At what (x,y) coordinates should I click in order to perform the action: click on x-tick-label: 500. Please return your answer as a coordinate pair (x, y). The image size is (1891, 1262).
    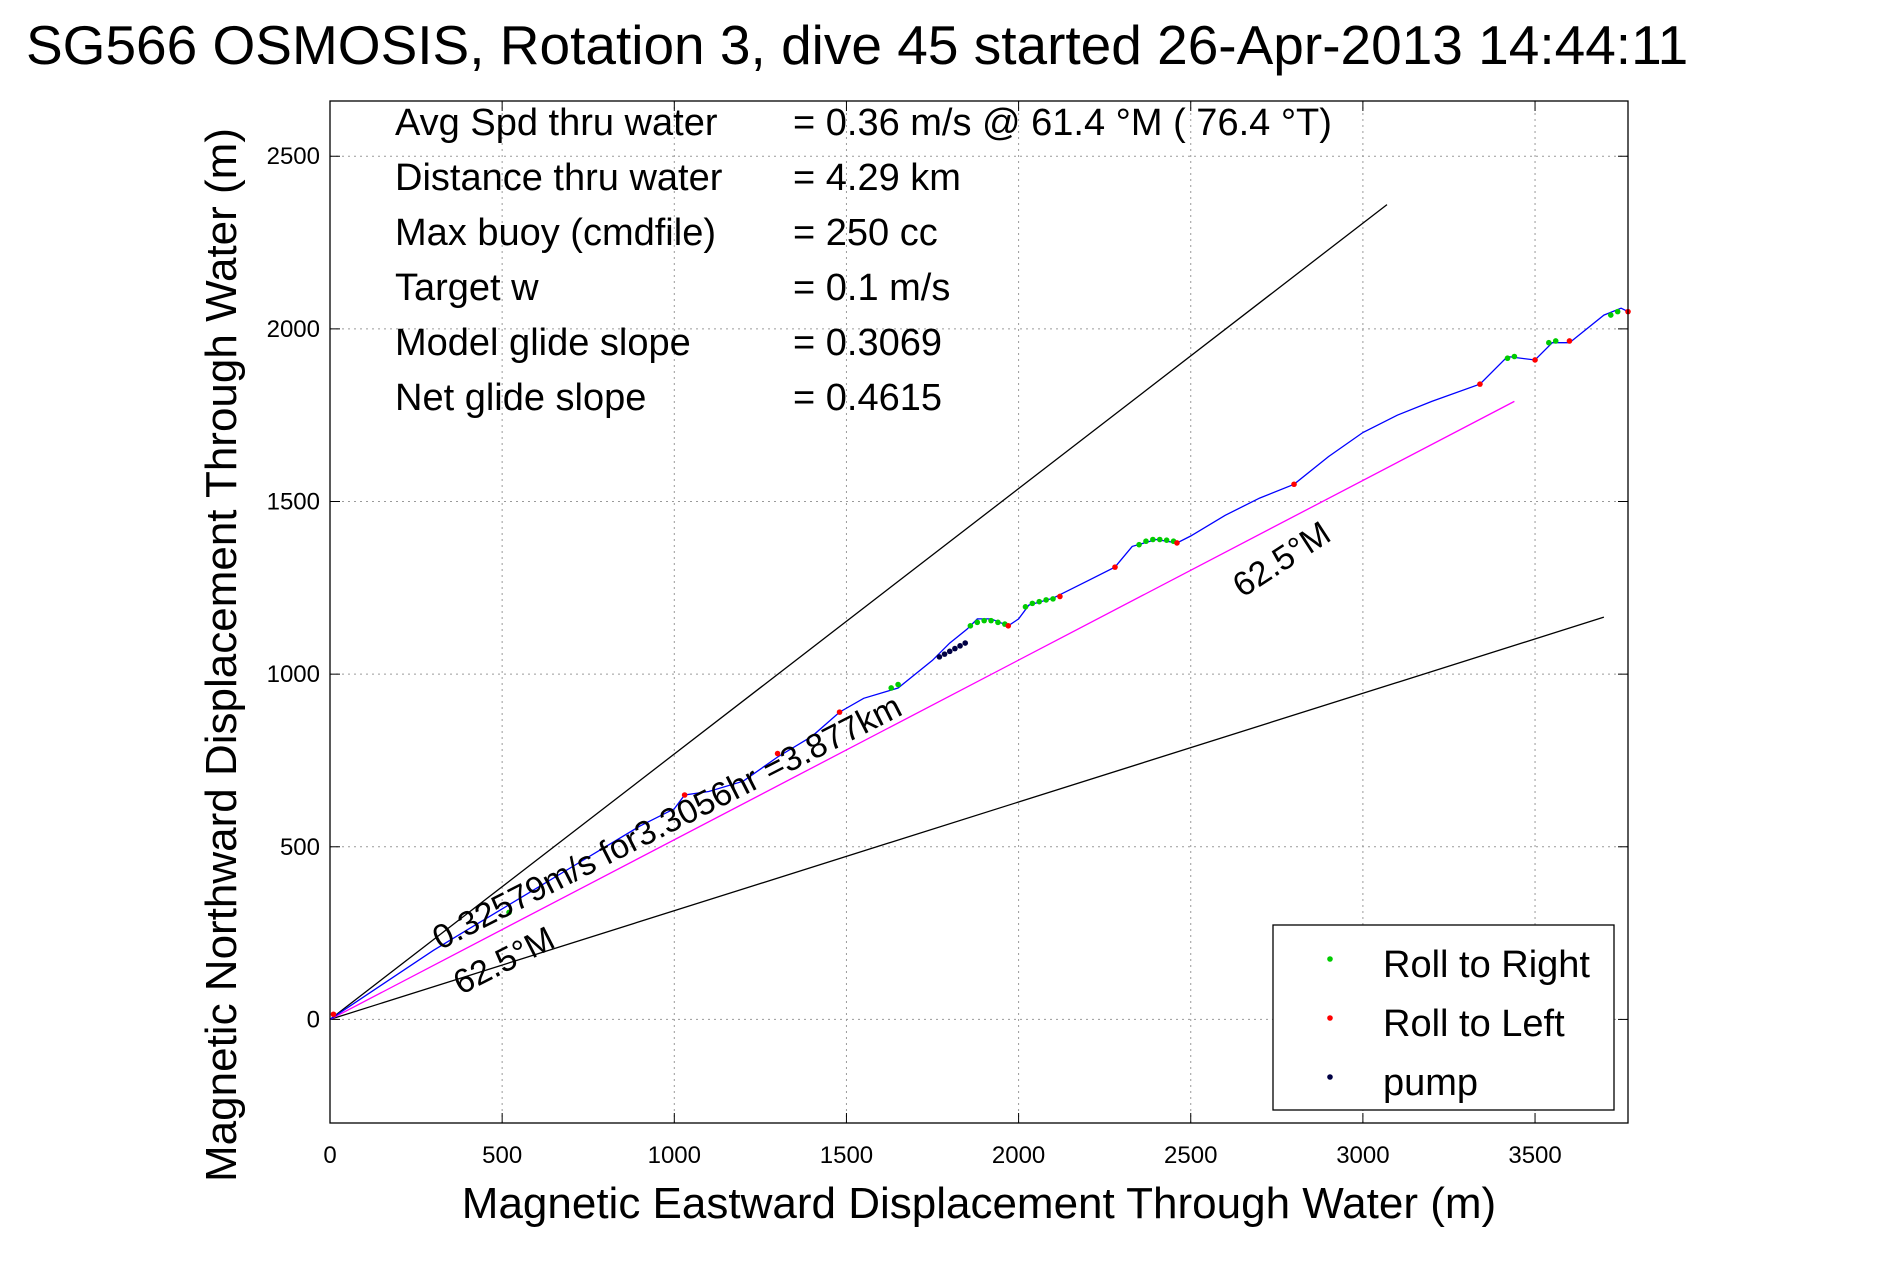
    Looking at the image, I should click on (502, 1155).